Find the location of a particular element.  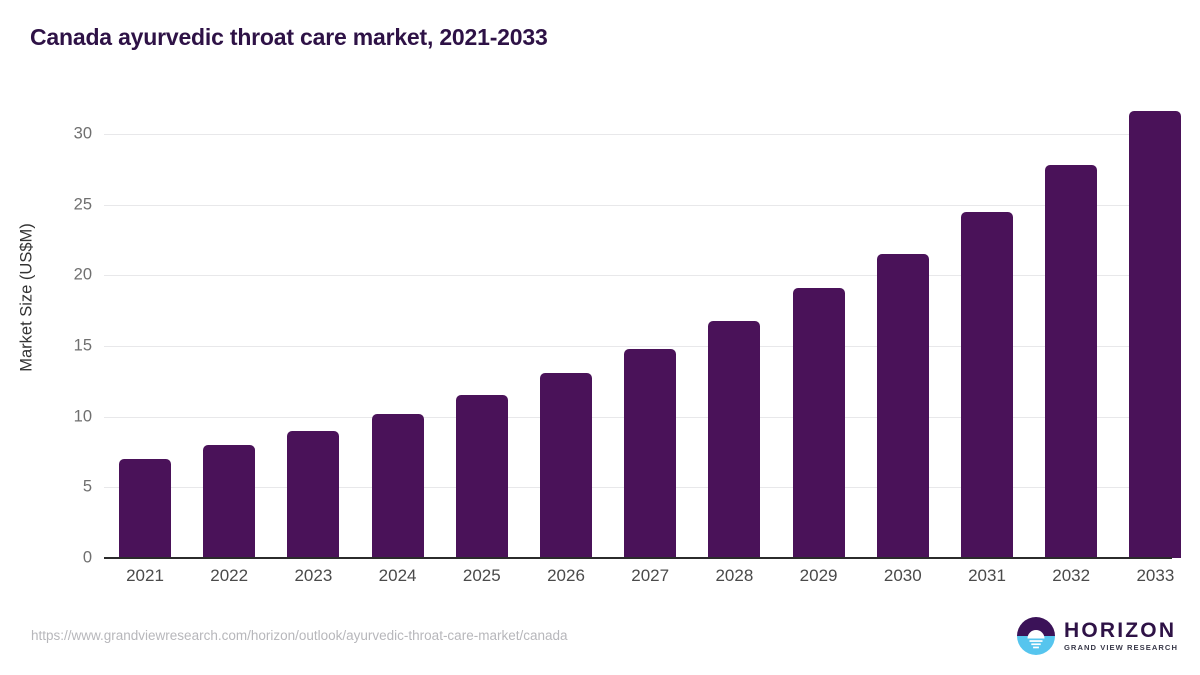

y-axis-tick-label: 30 is located at coordinates (82, 133).